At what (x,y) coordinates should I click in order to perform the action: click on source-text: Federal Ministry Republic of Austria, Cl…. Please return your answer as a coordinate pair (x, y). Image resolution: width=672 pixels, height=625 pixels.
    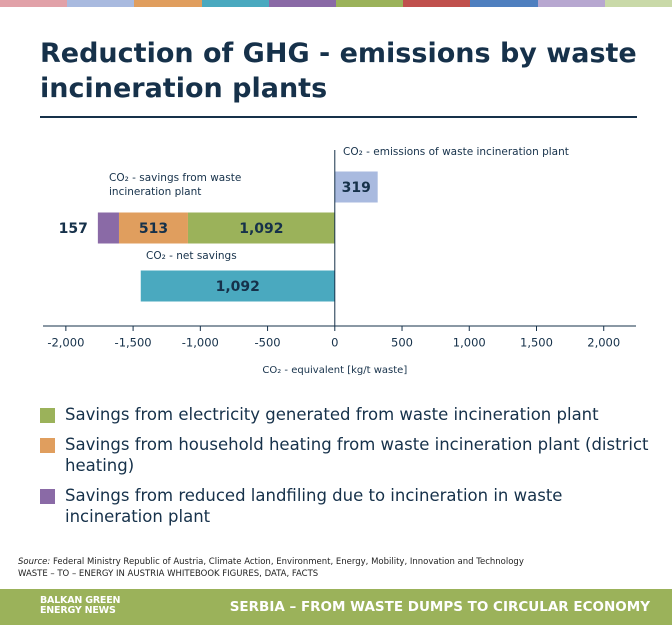
    Looking at the image, I should click on (288, 562).